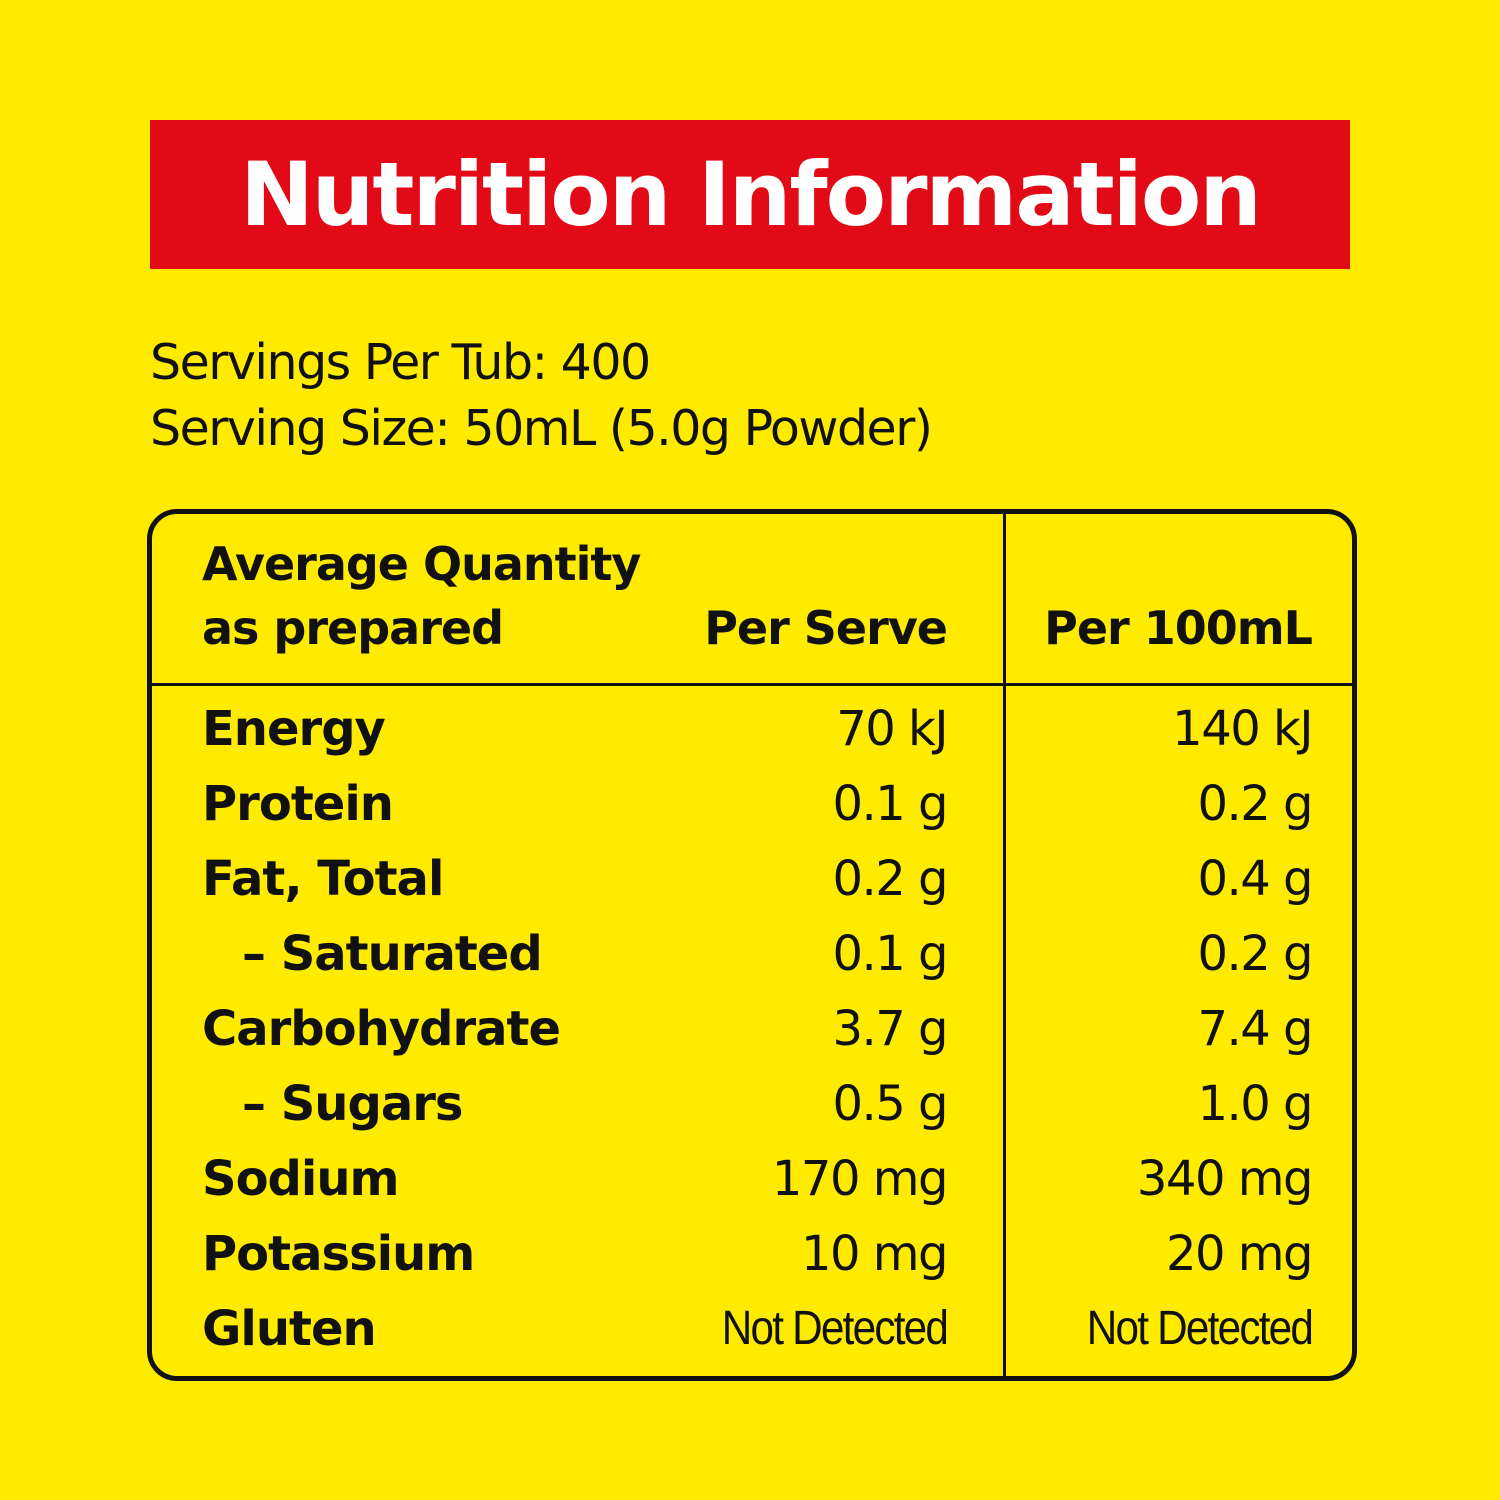 This screenshot has width=1500, height=1500. Describe the element at coordinates (752, 956) in the screenshot. I see `table-row: – Saturated 0.1 g 0.2 g` at that location.